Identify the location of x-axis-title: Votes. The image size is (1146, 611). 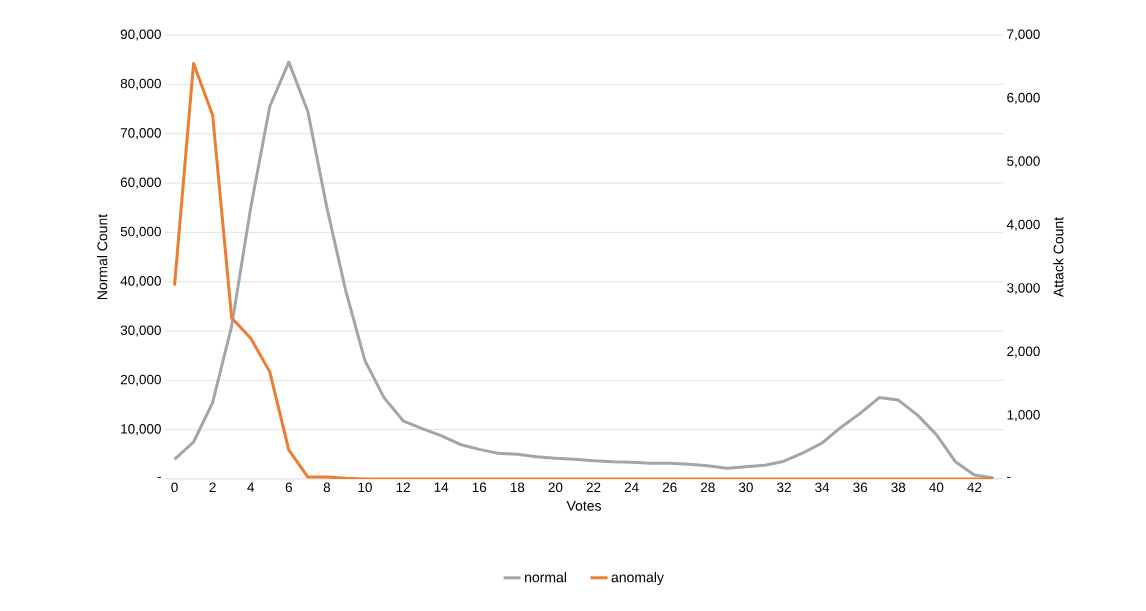
(584, 505).